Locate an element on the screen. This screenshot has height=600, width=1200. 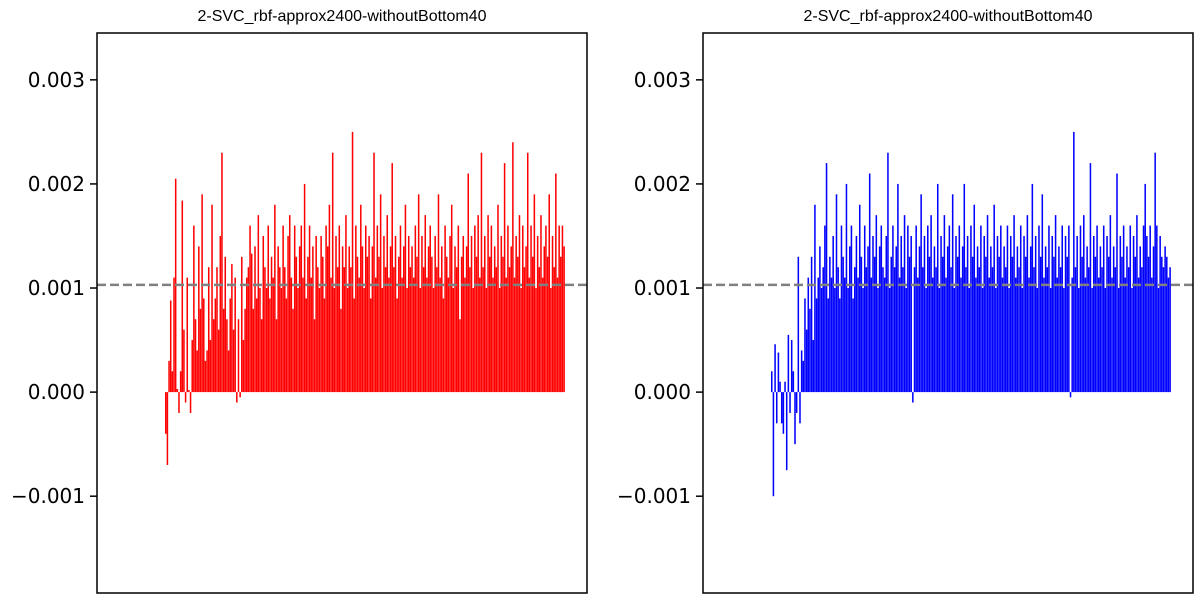
chart-title: 2-SVC_rbf-approx2400-withoutBottom40 is located at coordinates (947, 16).